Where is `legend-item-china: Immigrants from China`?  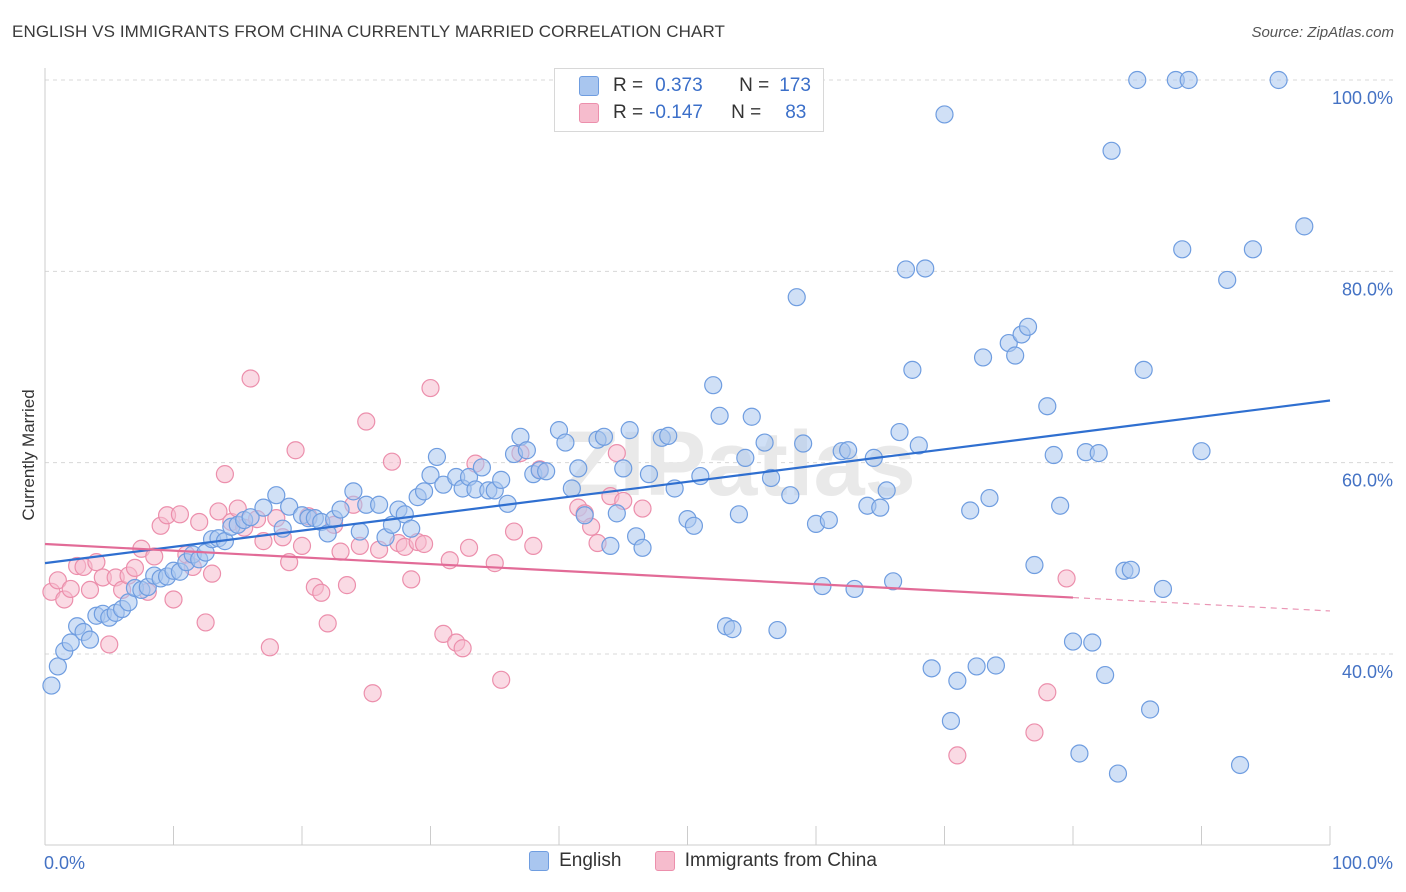 legend-item-china: Immigrants from China is located at coordinates (765, 861).